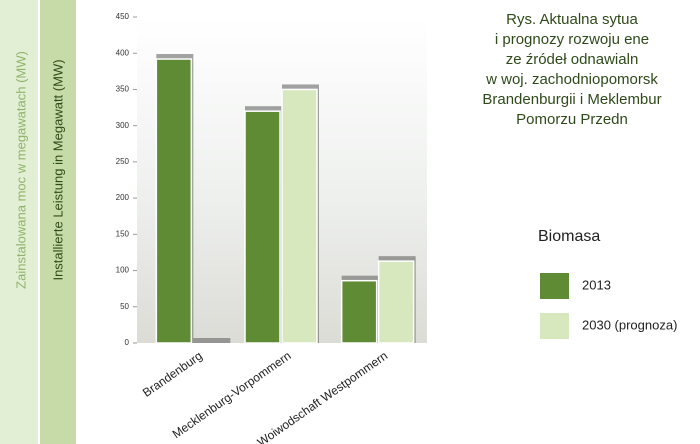 The width and height of the screenshot is (700, 444). Describe the element at coordinates (572, 39) in the screenshot. I see `title-line: i prognozy rozwoju ene` at that location.